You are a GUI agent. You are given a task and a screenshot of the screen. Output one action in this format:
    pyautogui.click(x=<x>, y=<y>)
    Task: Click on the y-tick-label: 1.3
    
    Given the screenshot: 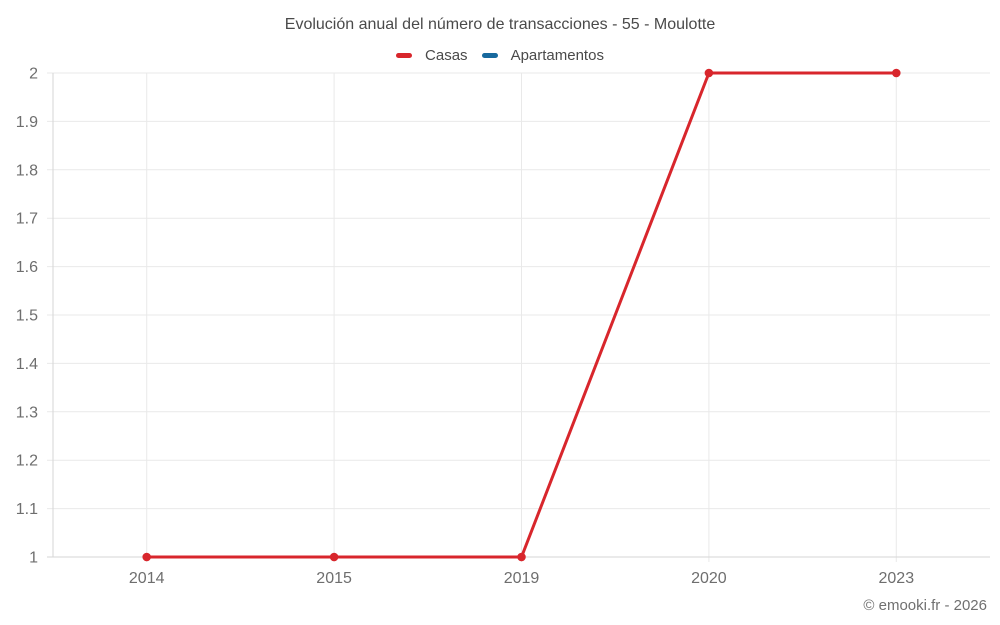 What is the action you would take?
    pyautogui.click(x=27, y=412)
    